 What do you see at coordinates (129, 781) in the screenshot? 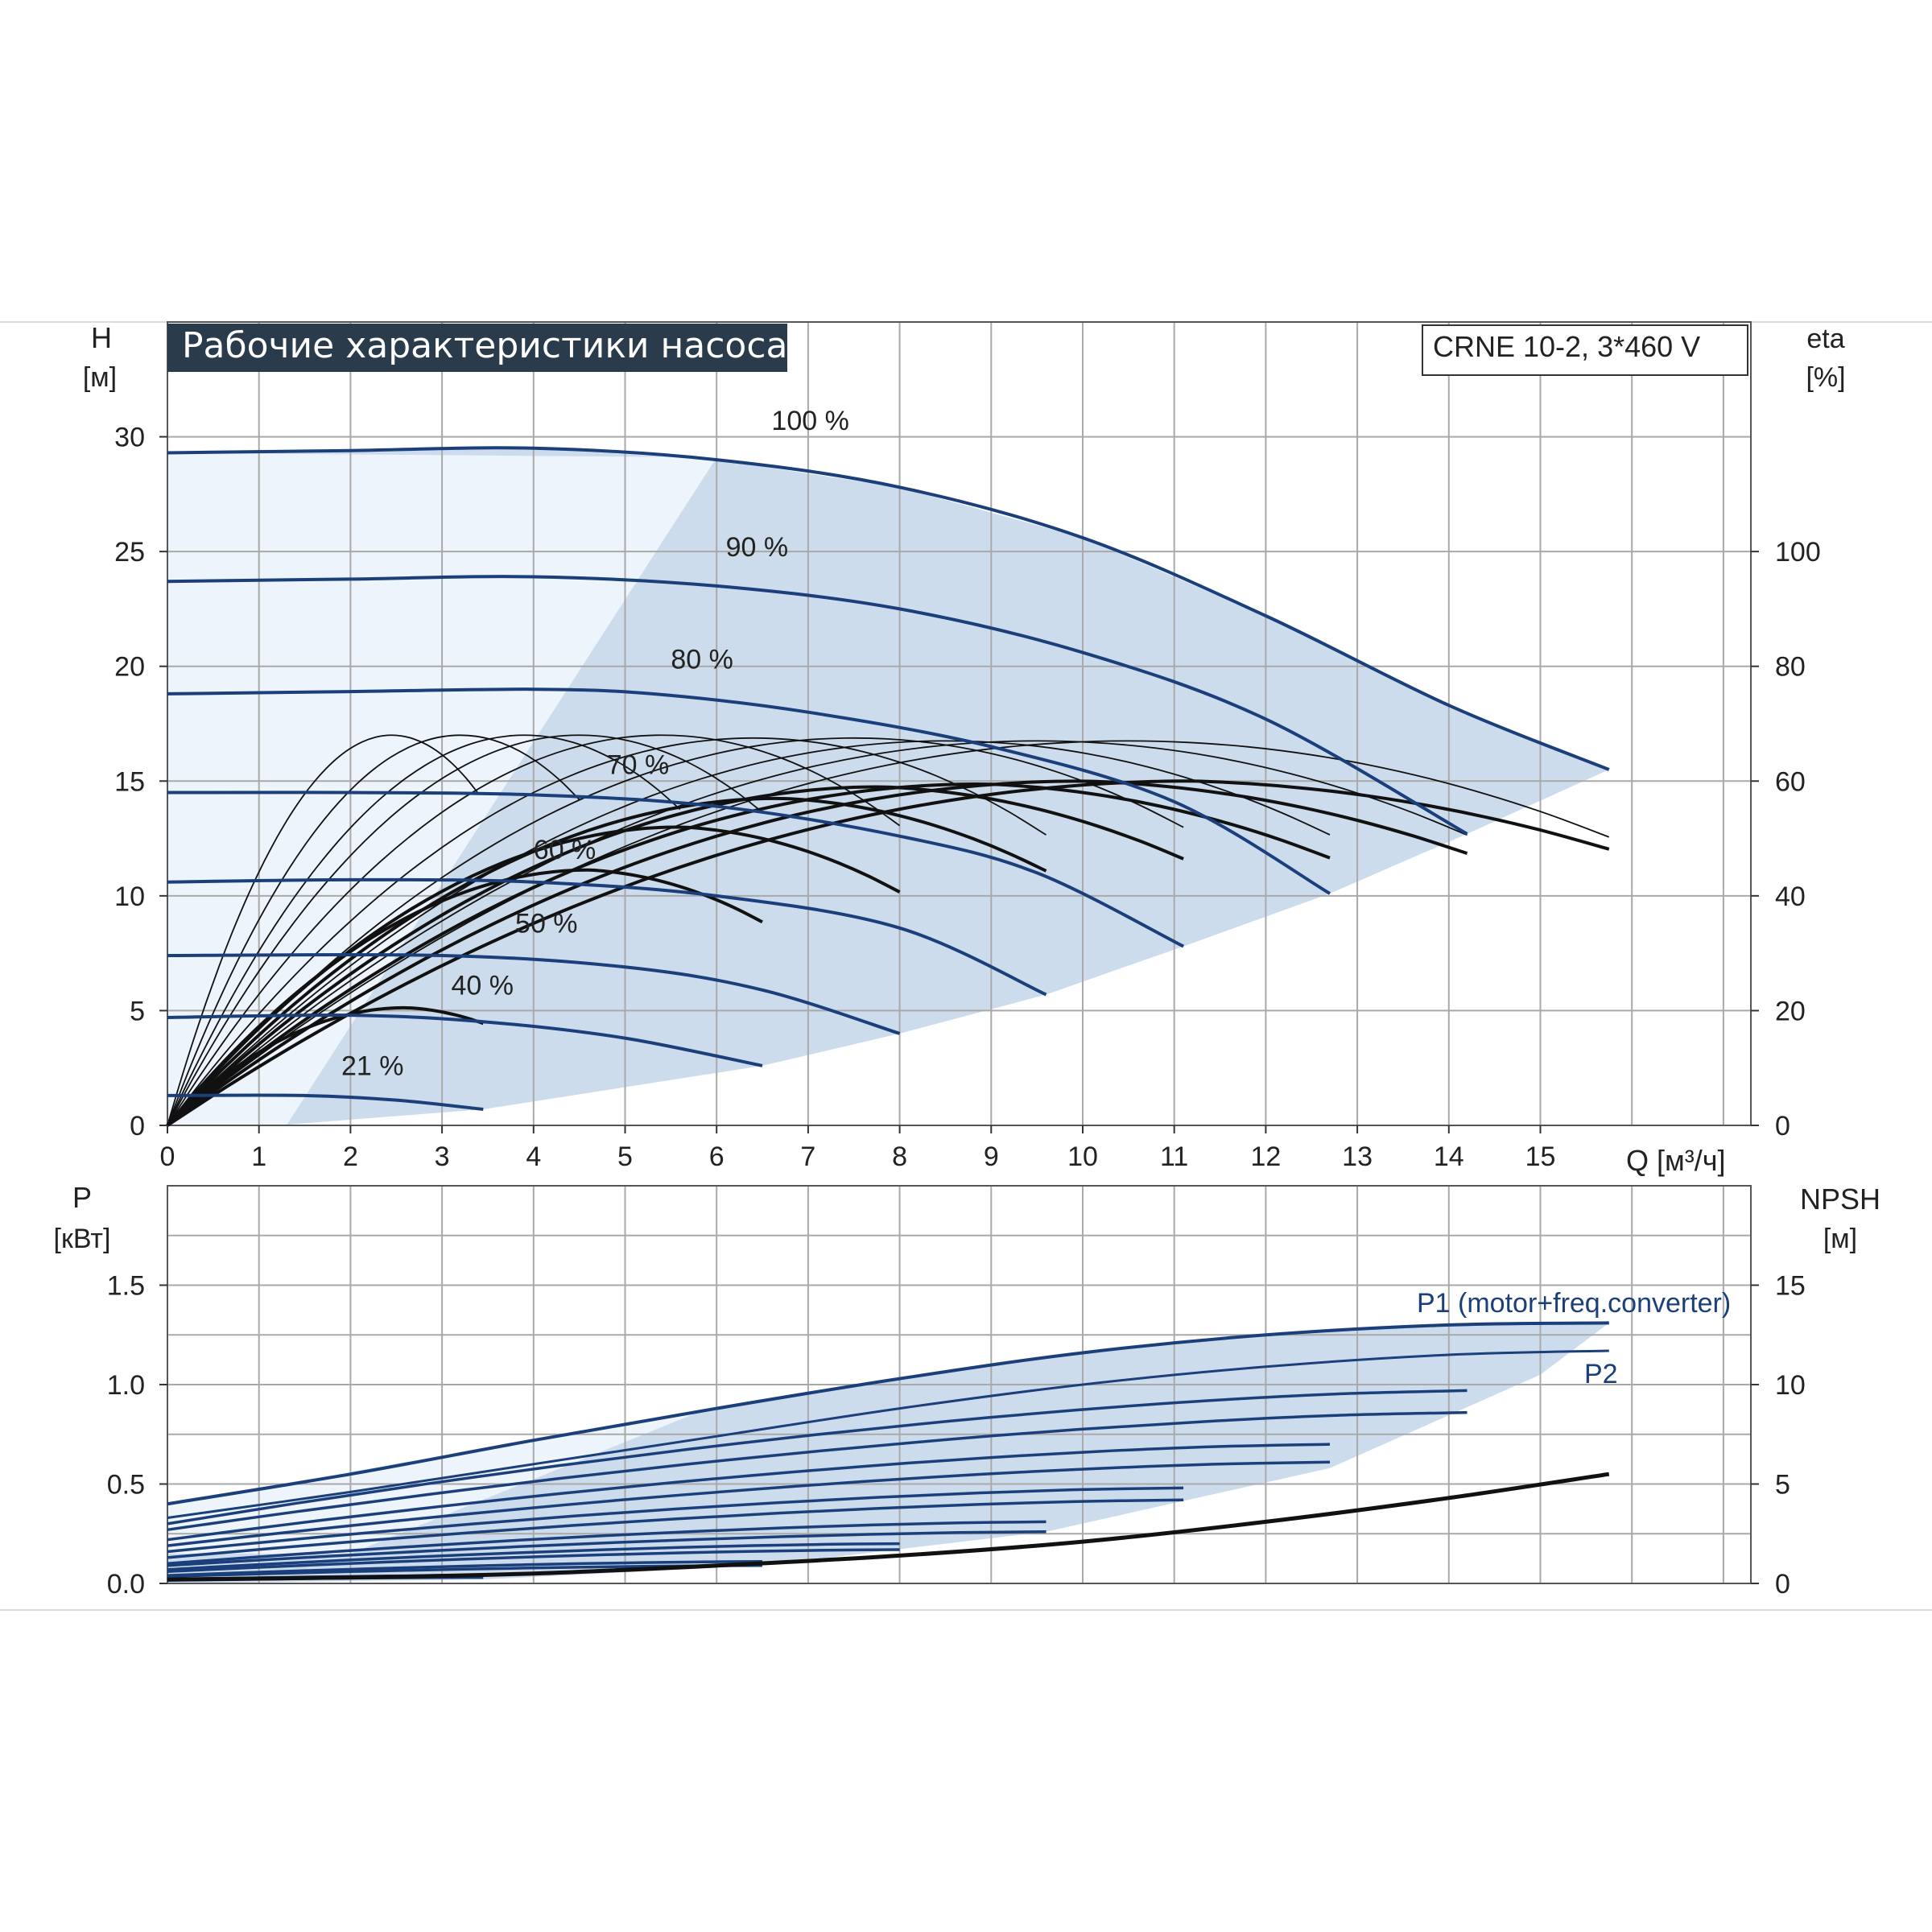
I see `y-tick-label: 15` at bounding box center [129, 781].